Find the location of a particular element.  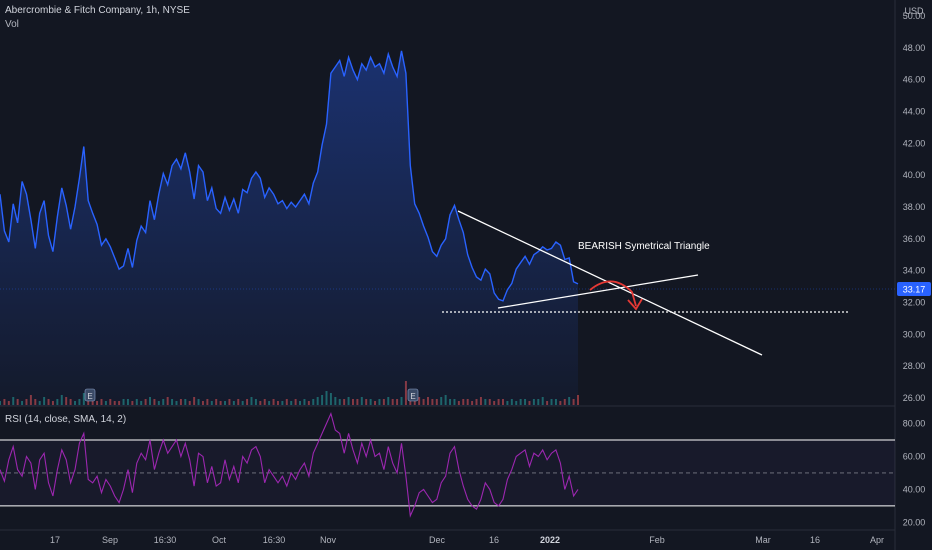

rsi-series-line is located at coordinates (289, 464).